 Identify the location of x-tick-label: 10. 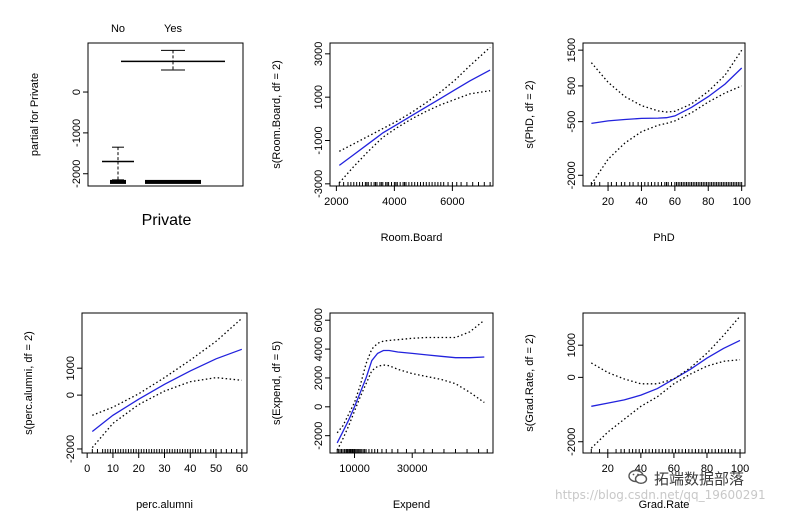
(113, 469).